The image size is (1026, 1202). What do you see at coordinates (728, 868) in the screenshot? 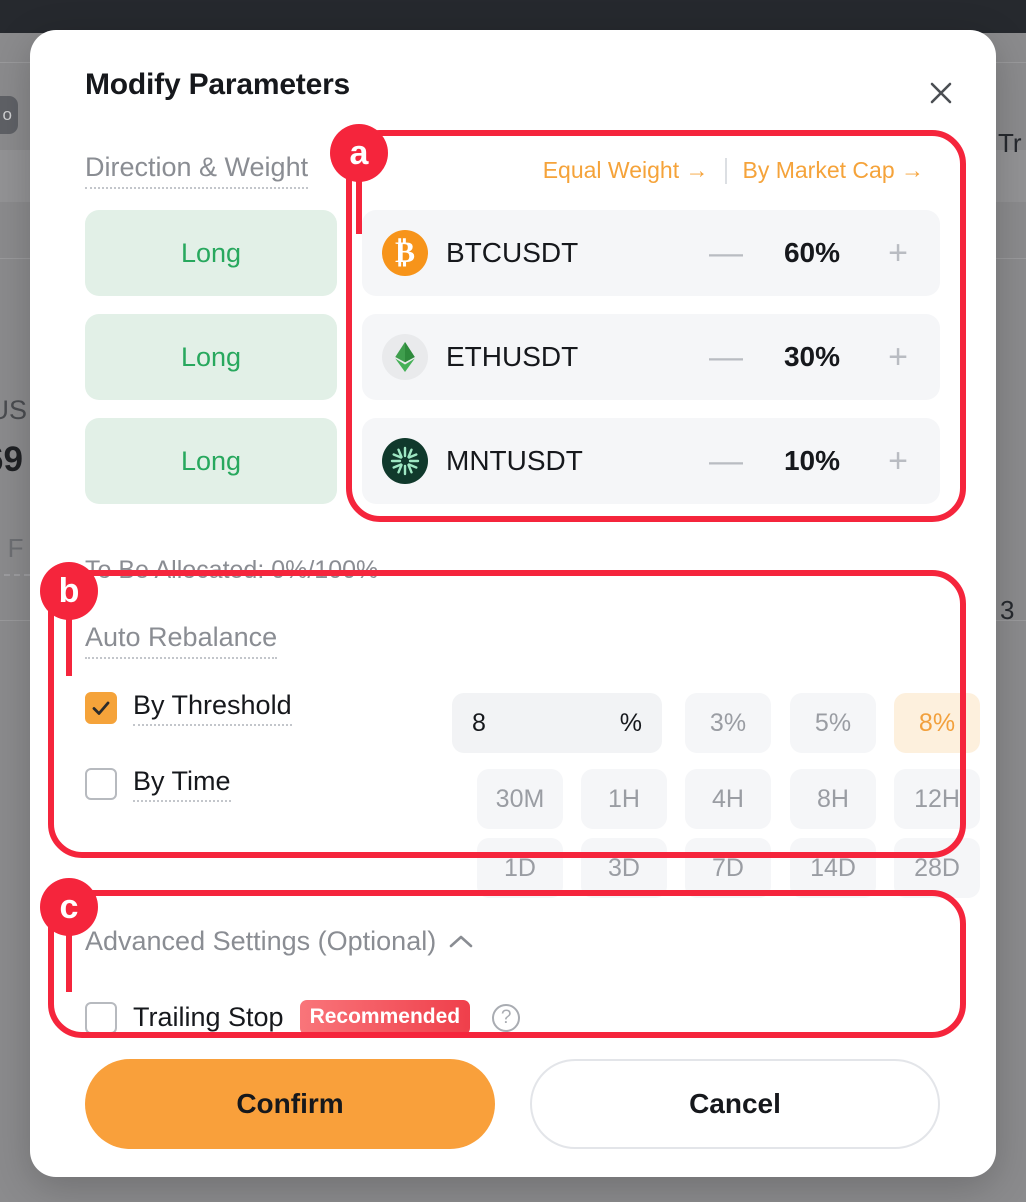
I see `time-preset-7d: 7D` at bounding box center [728, 868].